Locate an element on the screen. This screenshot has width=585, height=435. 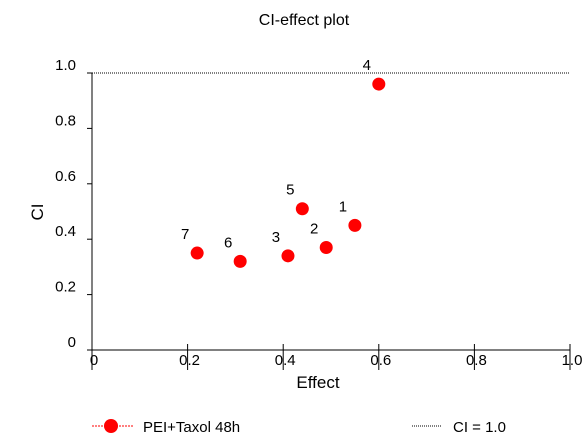
legend-series-marker is located at coordinates (111, 426).